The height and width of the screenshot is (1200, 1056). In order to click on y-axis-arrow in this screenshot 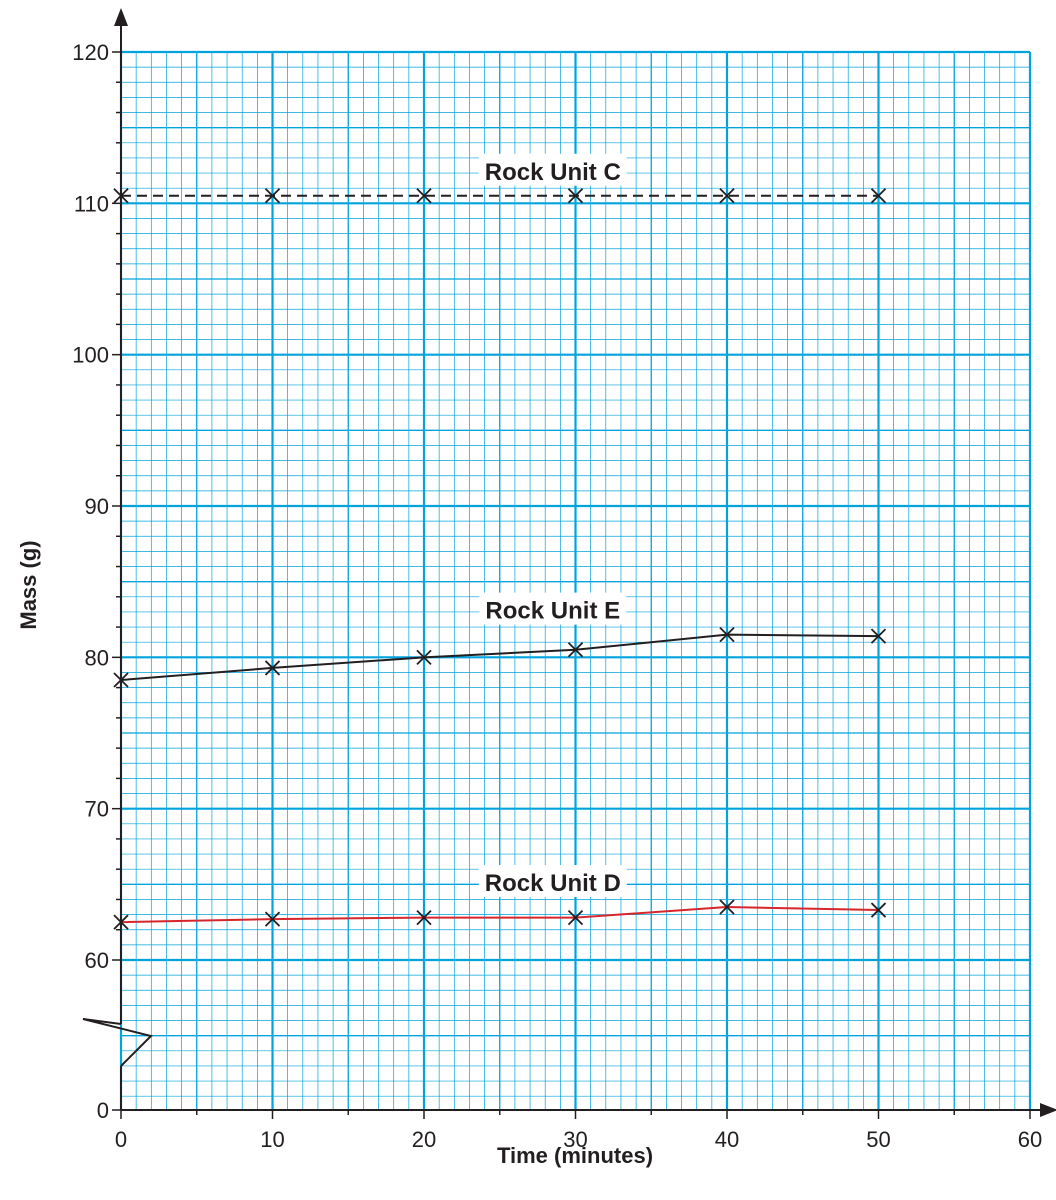, I will do `click(121, 17)`.